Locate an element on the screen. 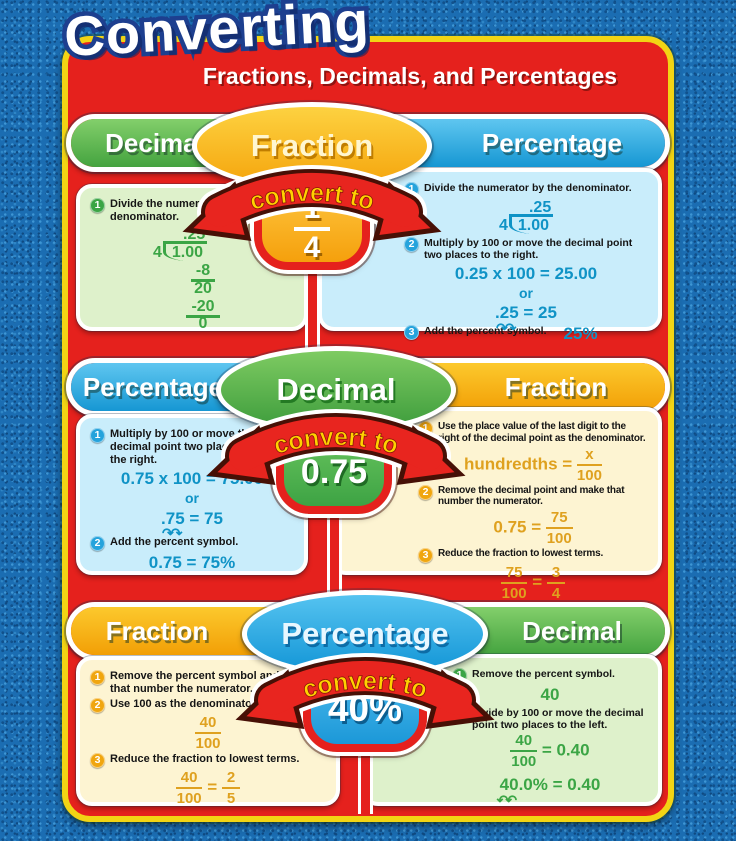  math-line: 40 100 is located at coordinates (208, 733).